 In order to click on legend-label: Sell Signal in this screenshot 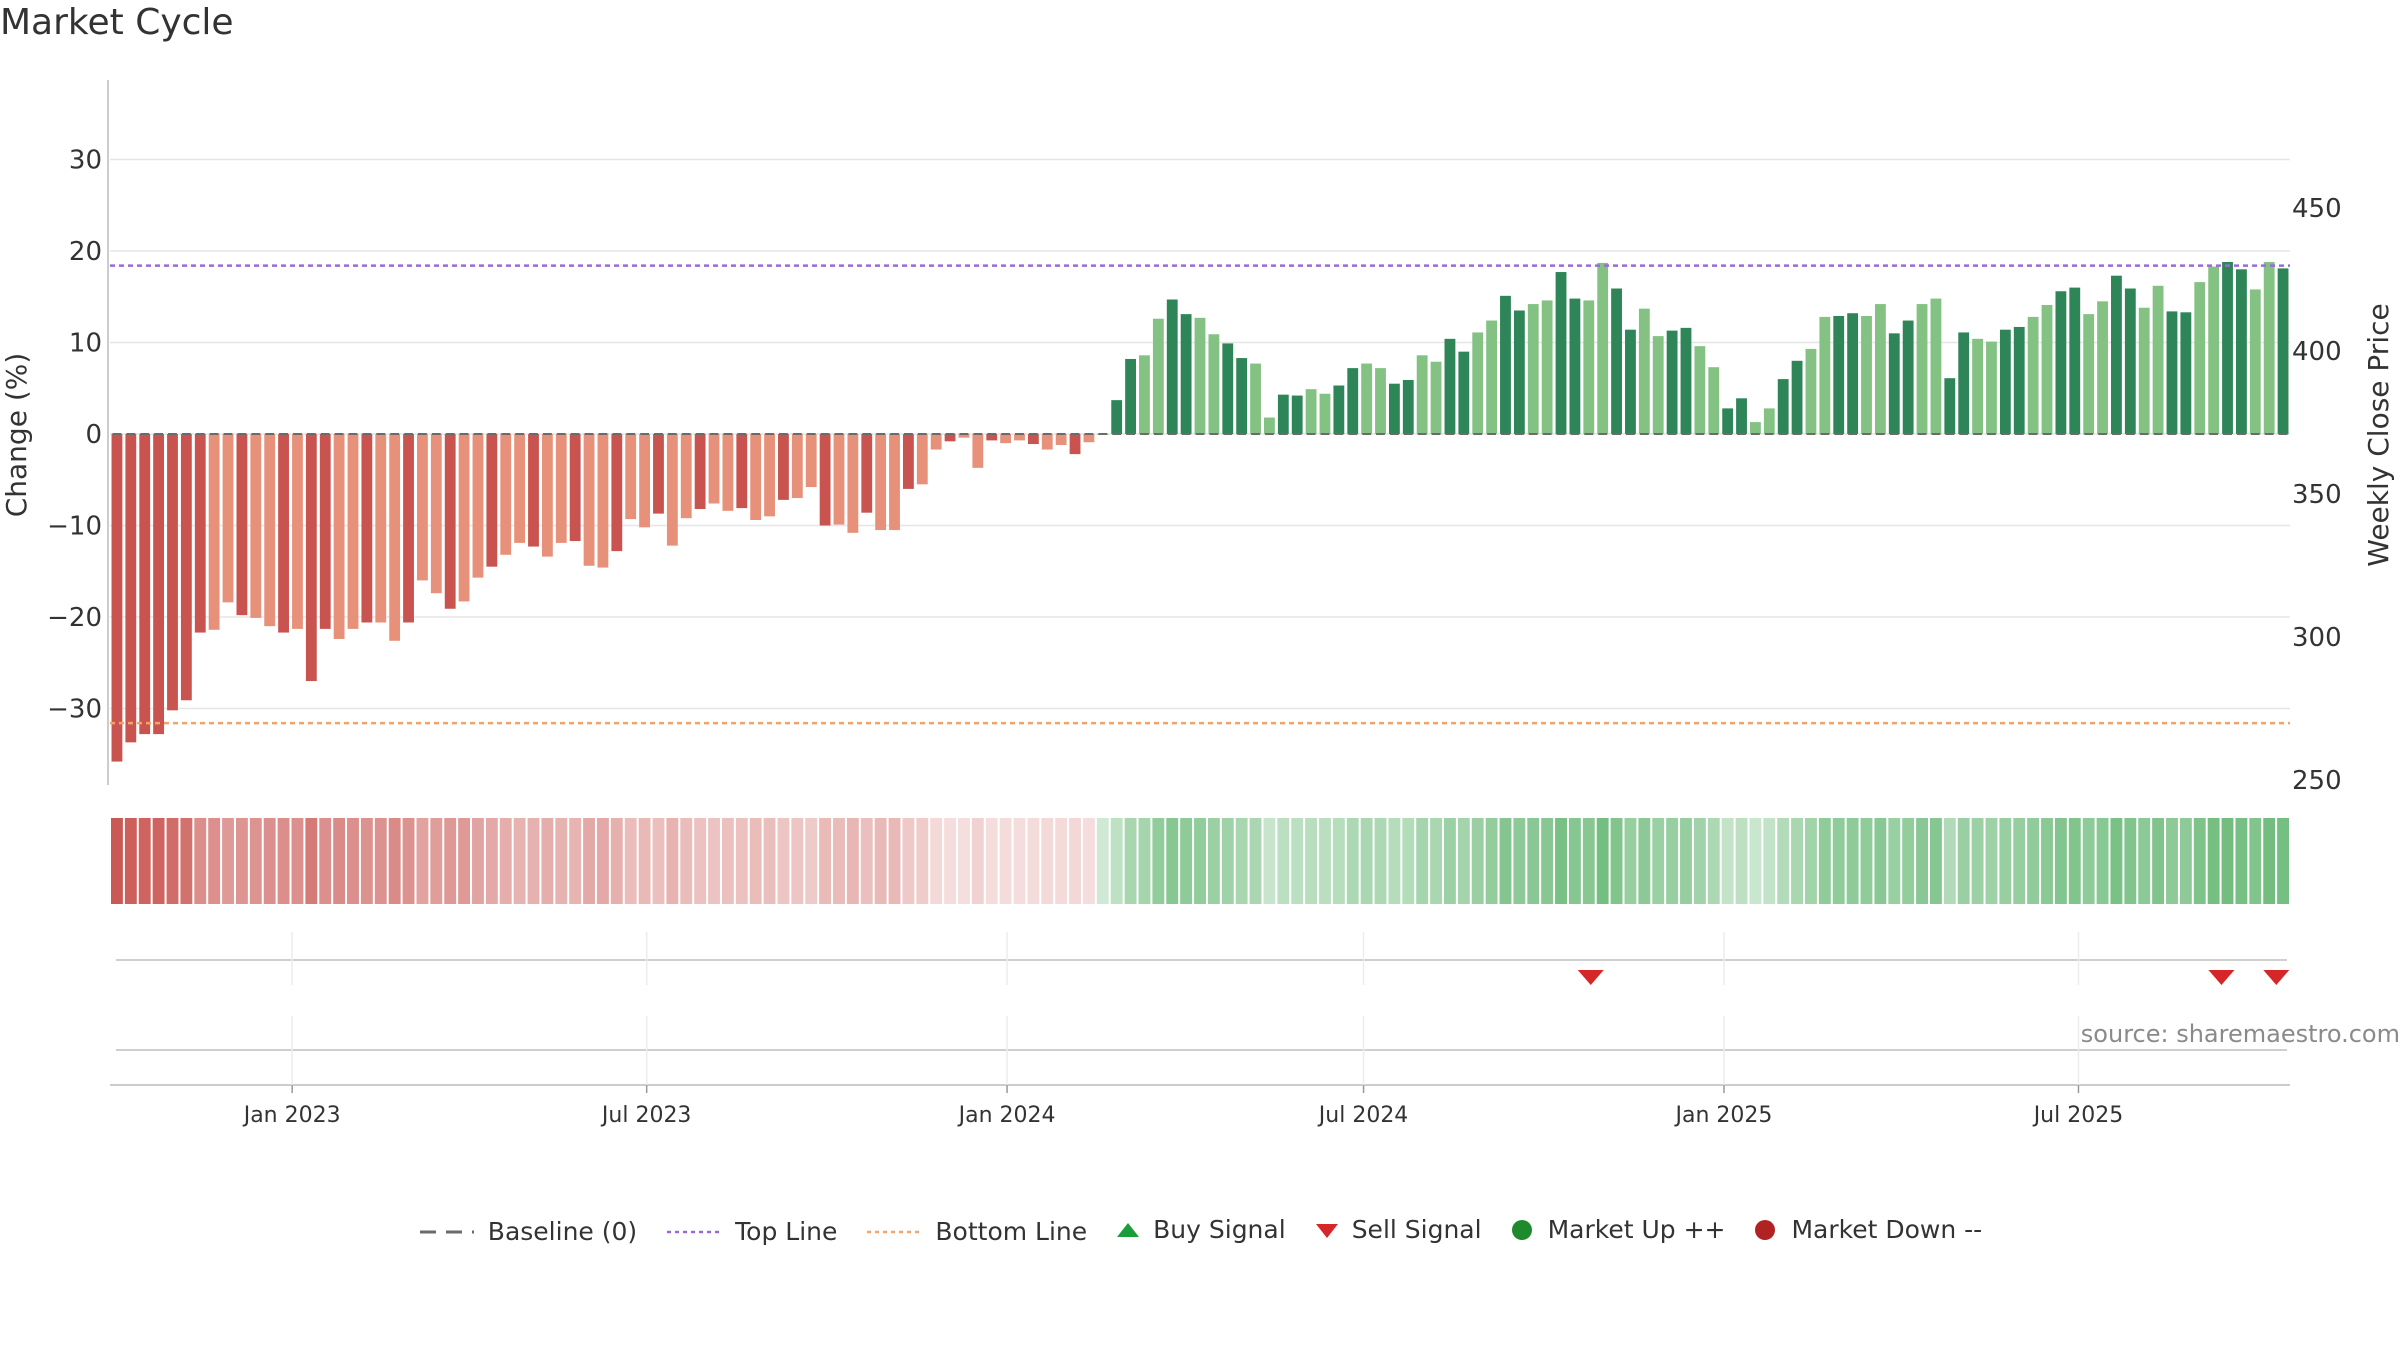, I will do `click(1416, 1229)`.